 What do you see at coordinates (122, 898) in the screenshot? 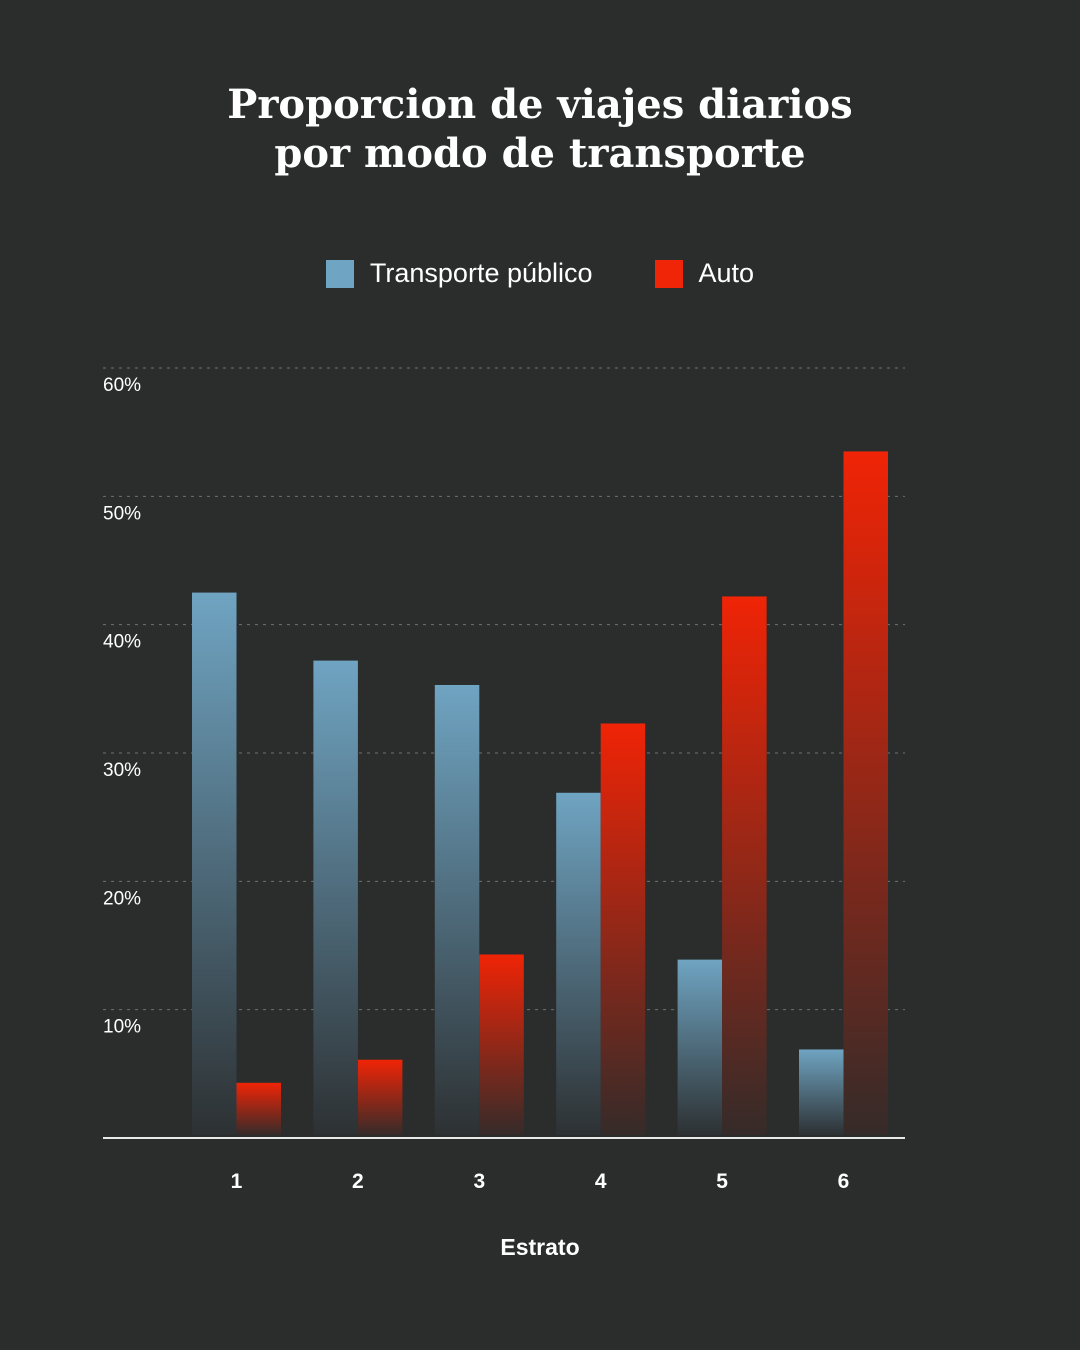
I see `y-tick-label-20: 20%` at bounding box center [122, 898].